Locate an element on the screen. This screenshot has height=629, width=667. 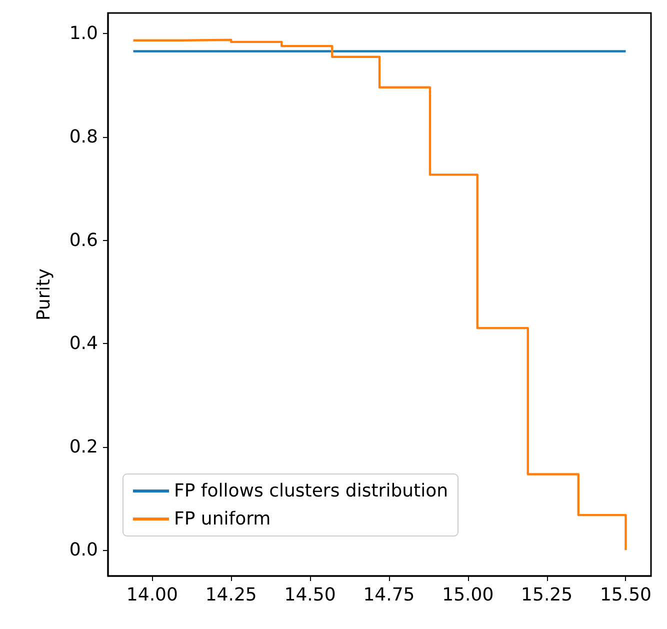
x-tick-label: 14.25 is located at coordinates (231, 595).